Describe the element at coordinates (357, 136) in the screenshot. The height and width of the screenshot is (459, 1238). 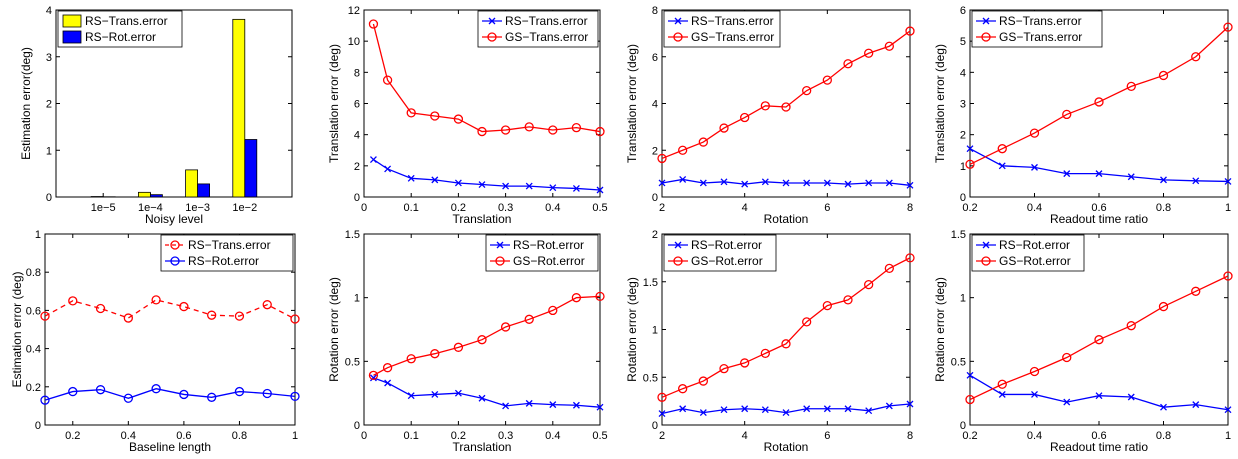
I see `y-tick-label: 4` at that location.